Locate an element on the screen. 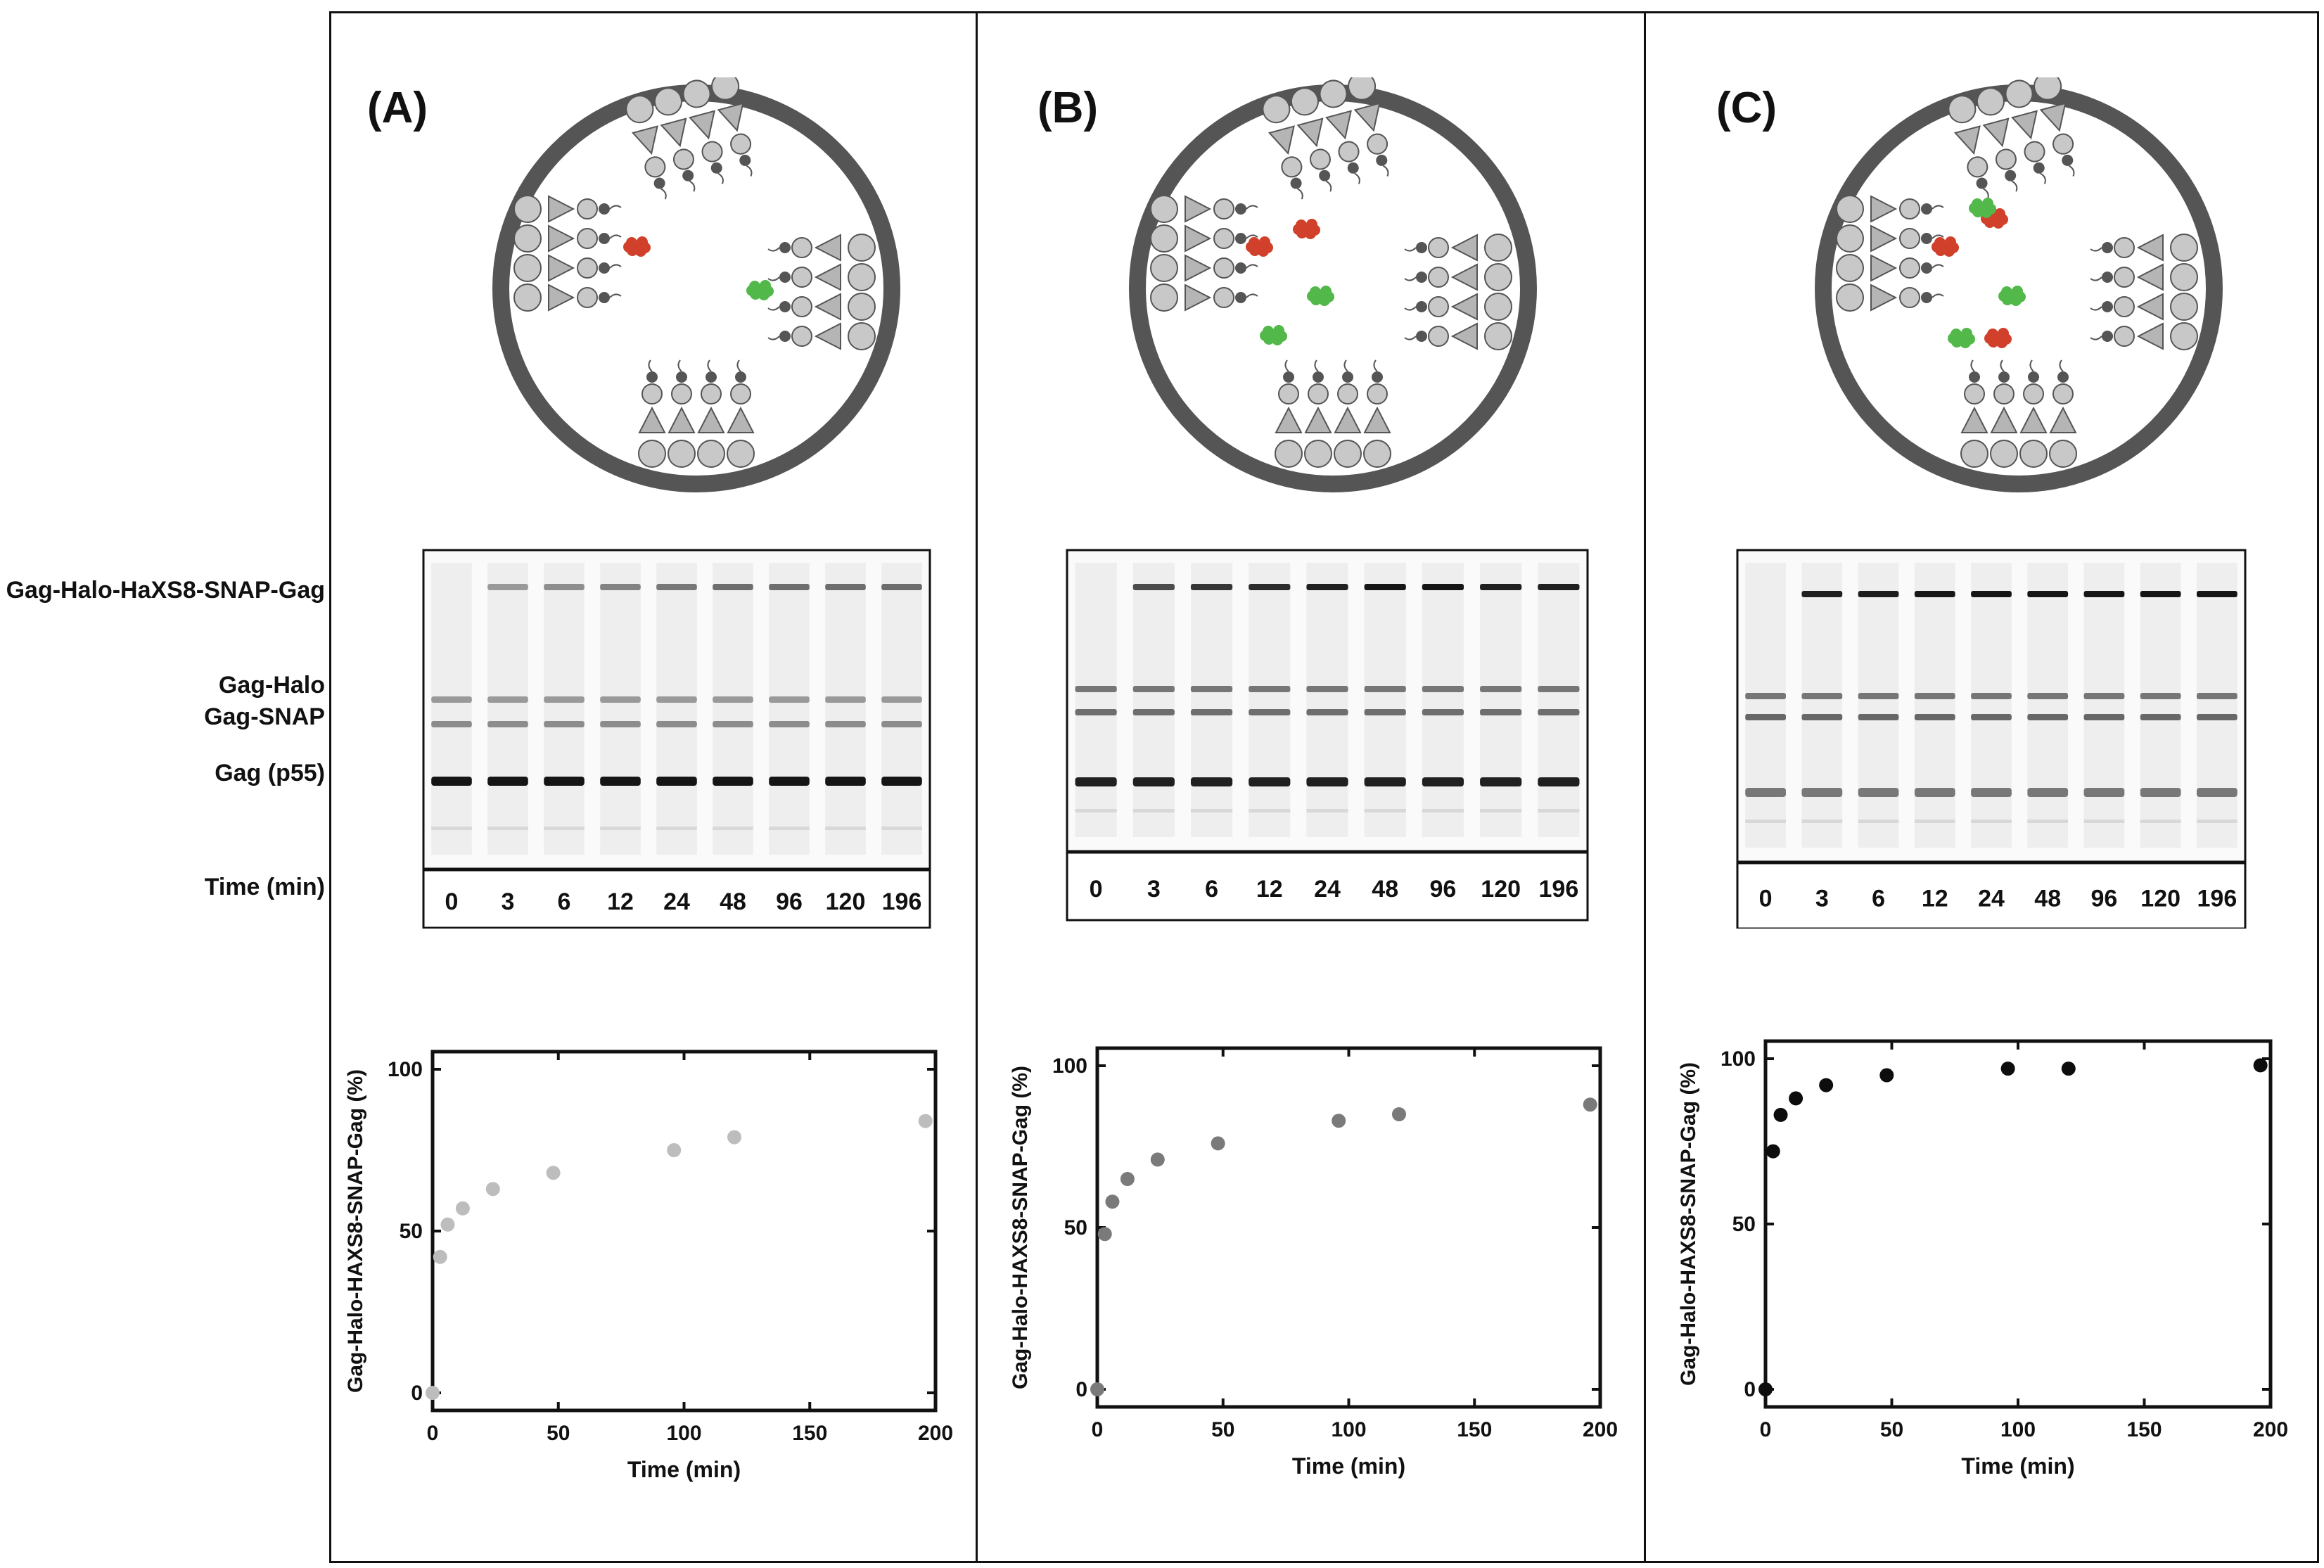 The image size is (2324, 1568). x-tick-label: 100 is located at coordinates (1348, 1429).